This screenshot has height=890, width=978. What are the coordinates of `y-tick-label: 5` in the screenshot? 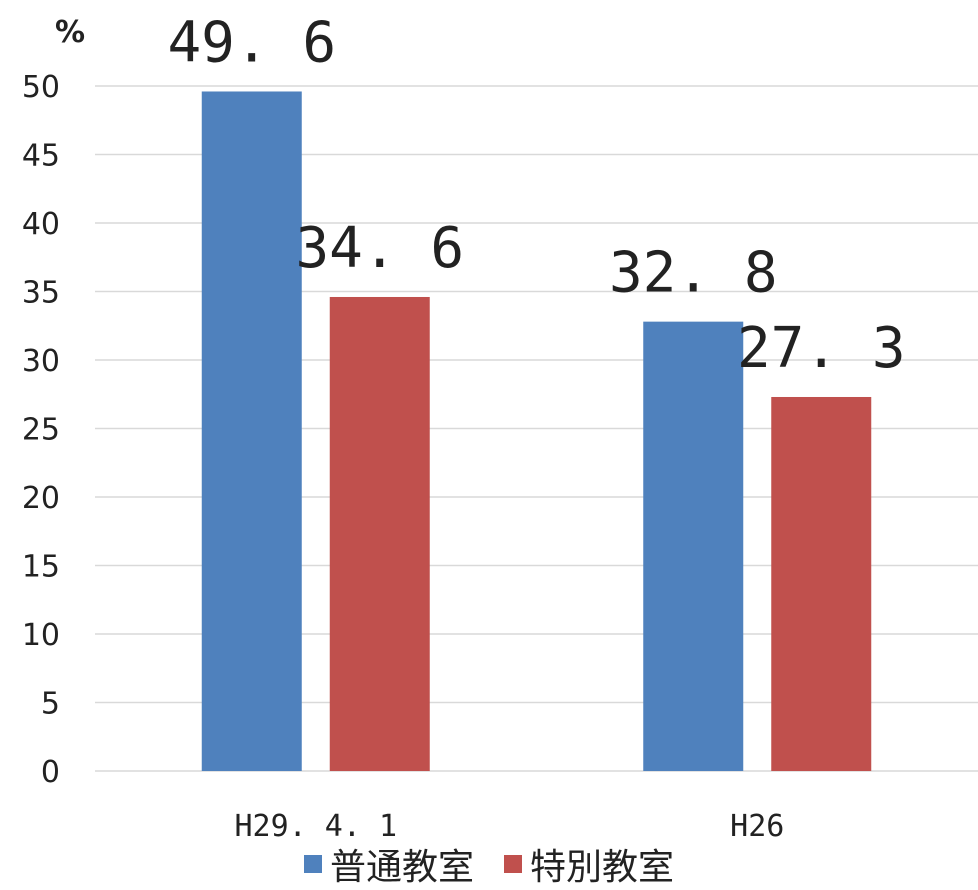 It's located at (50, 704).